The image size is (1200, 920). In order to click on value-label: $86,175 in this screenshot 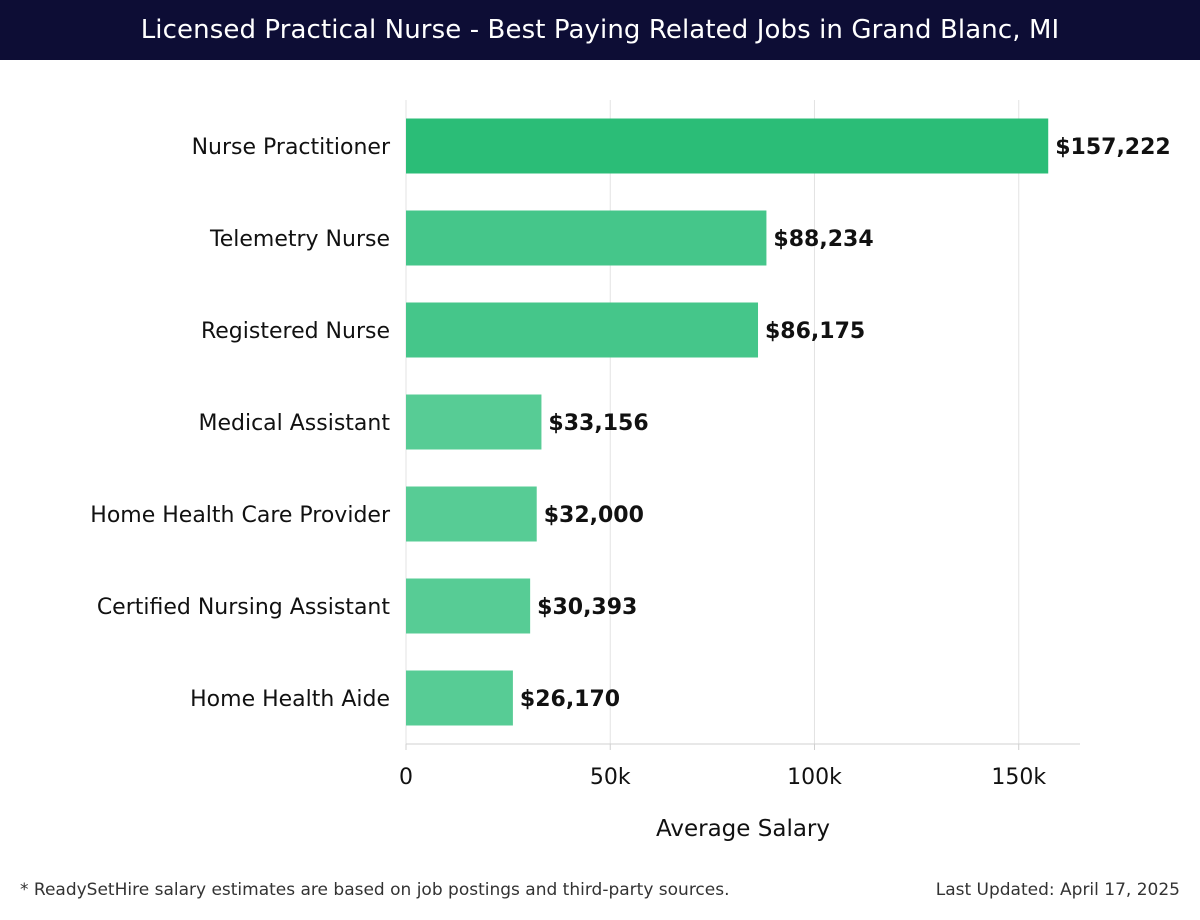, I will do `click(815, 331)`.